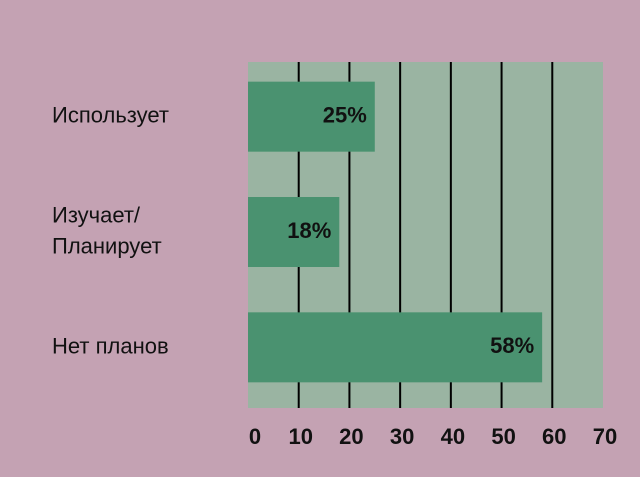 This screenshot has height=477, width=640. Describe the element at coordinates (110, 345) in the screenshot. I see `category-label: Нет планов` at that location.